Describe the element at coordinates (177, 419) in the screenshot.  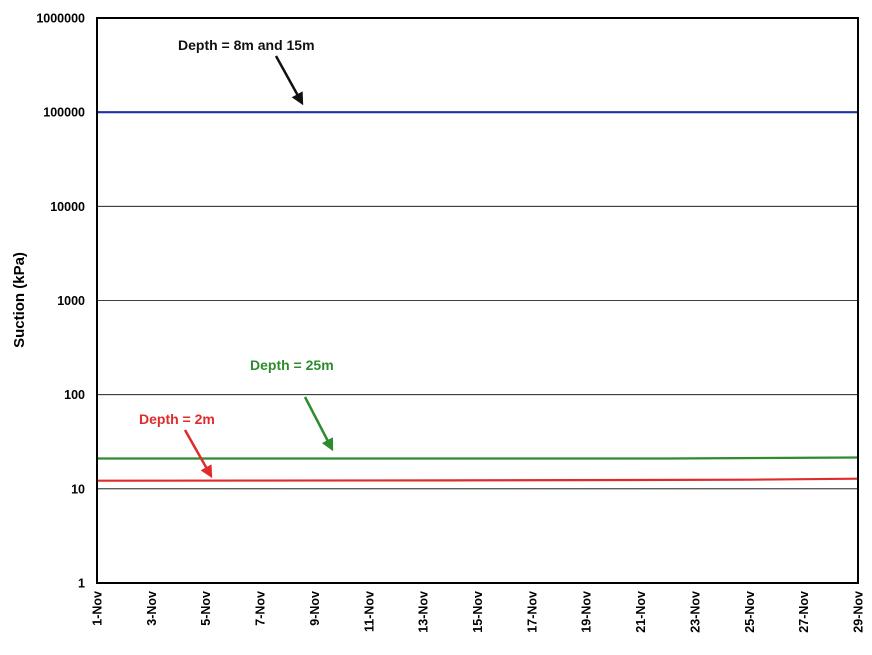
I see `annotation-label-2: Depth = 2m` at that location.